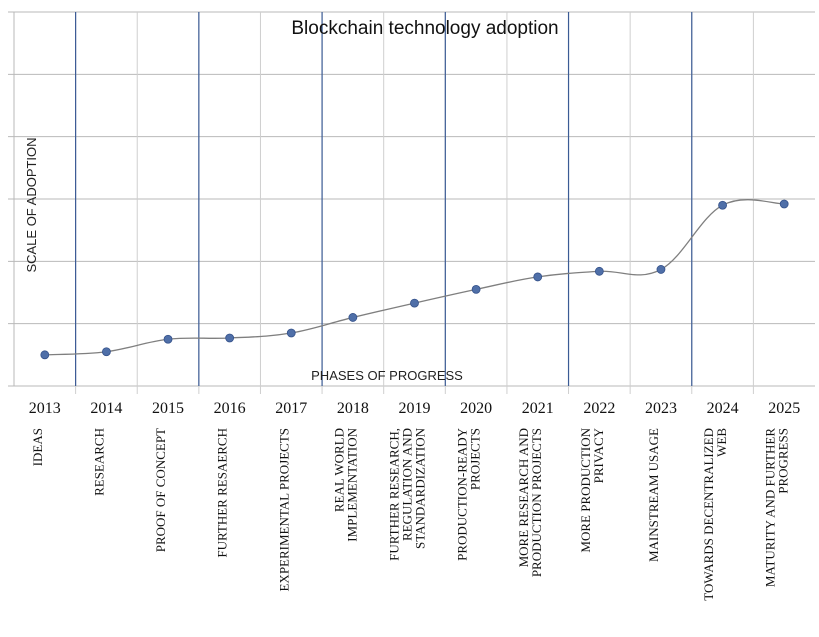 Image resolution: width=819 pixels, height=637 pixels. I want to click on year-label-2018: 2018, so click(353, 408).